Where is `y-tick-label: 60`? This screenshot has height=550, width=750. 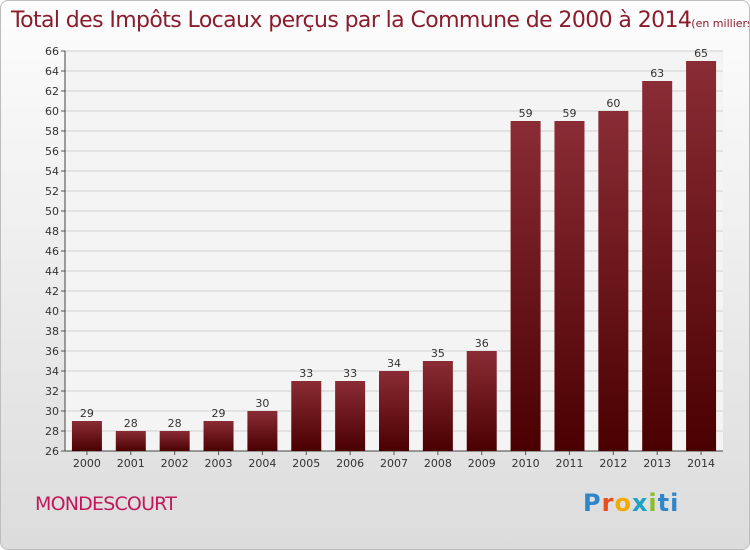 y-tick-label: 60 is located at coordinates (52, 111).